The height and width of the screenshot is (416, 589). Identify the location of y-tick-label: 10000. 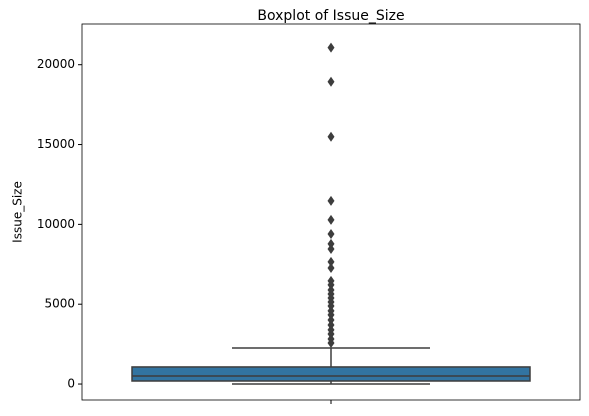
(56, 224).